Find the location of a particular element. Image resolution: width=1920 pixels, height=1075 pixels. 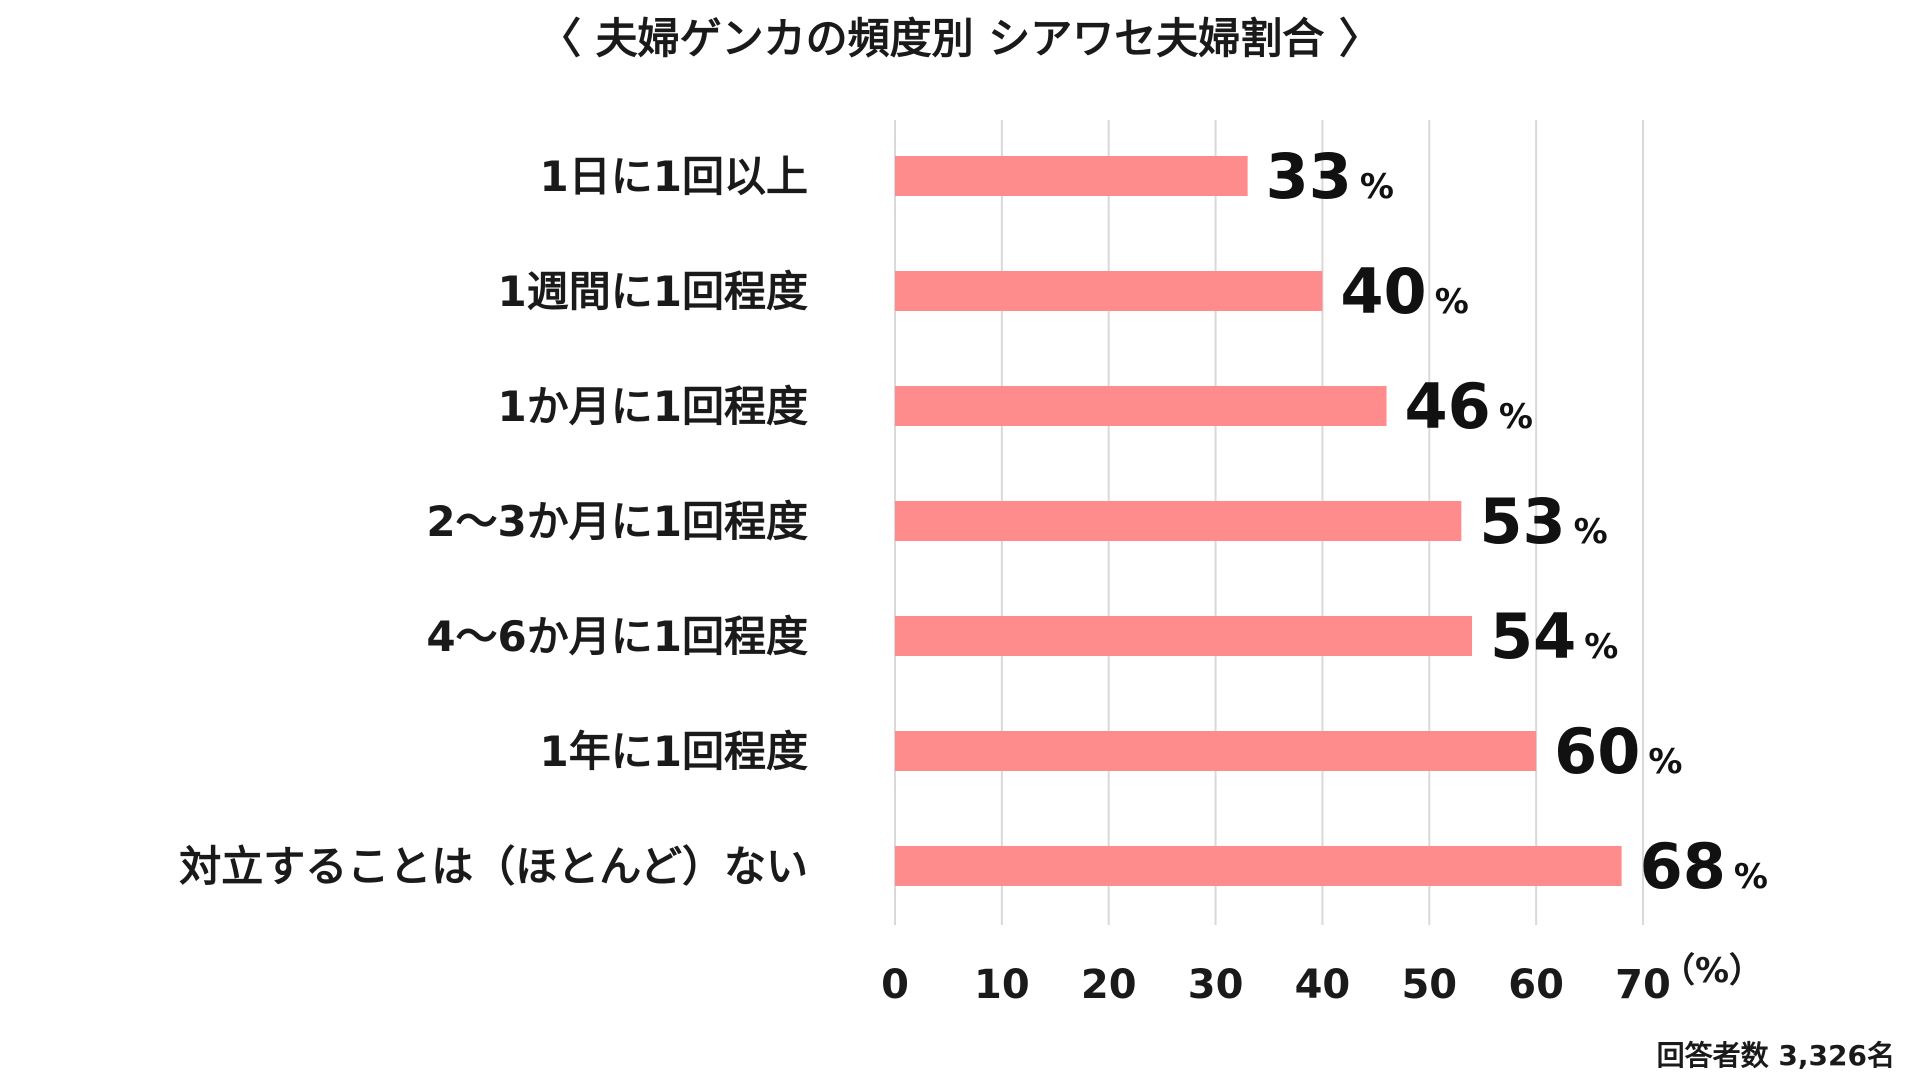

data-label: 60 is located at coordinates (1597, 751).